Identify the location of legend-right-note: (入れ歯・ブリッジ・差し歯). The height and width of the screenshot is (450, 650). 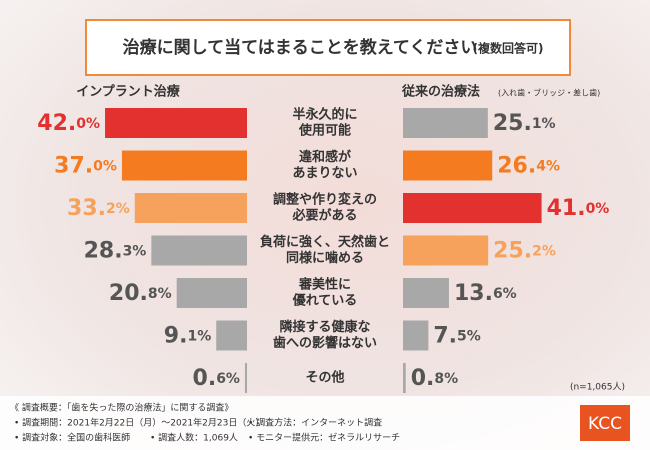
(549, 93).